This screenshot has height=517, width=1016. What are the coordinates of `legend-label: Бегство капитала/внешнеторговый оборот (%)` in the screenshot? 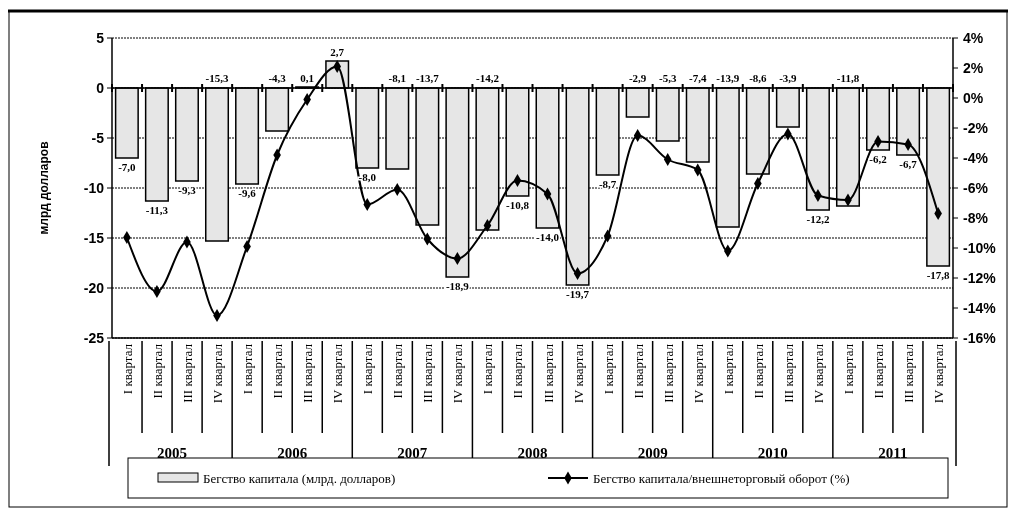 It's located at (721, 478).